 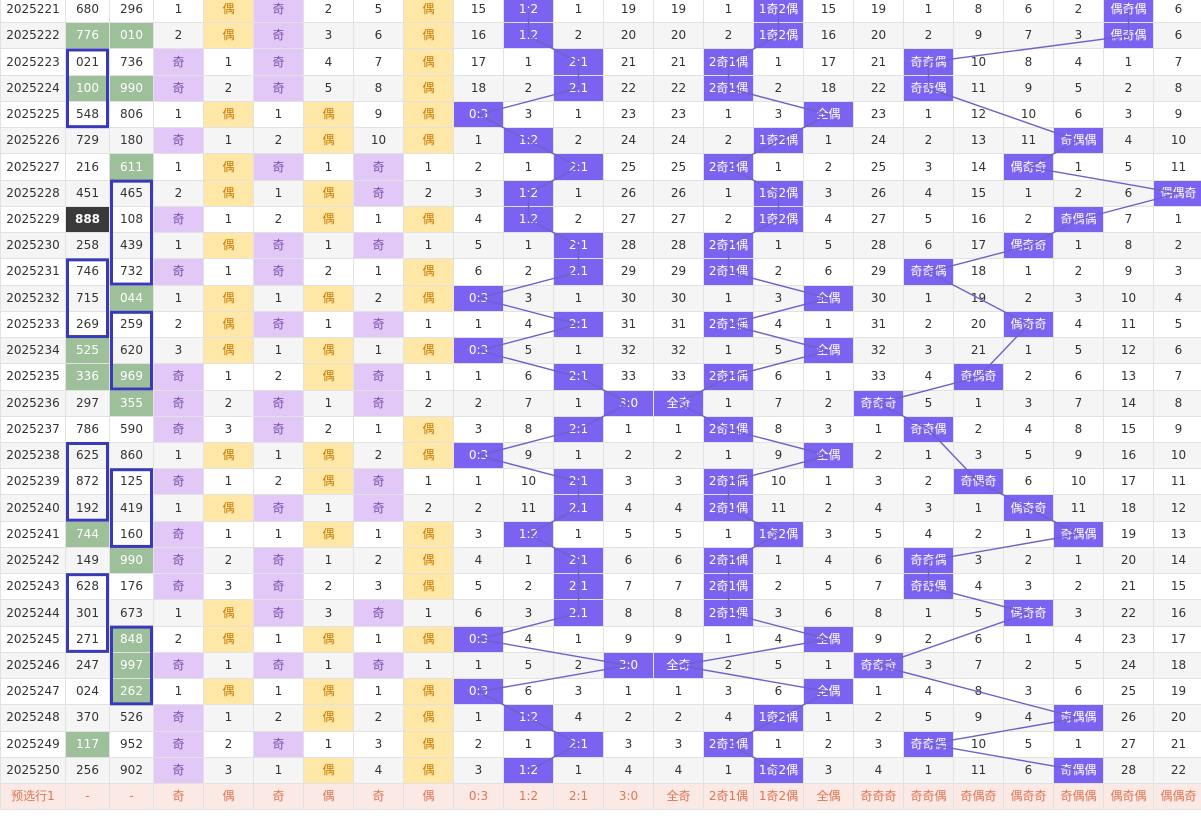 I want to click on preselect-cell: 预选行1, so click(x=33, y=797).